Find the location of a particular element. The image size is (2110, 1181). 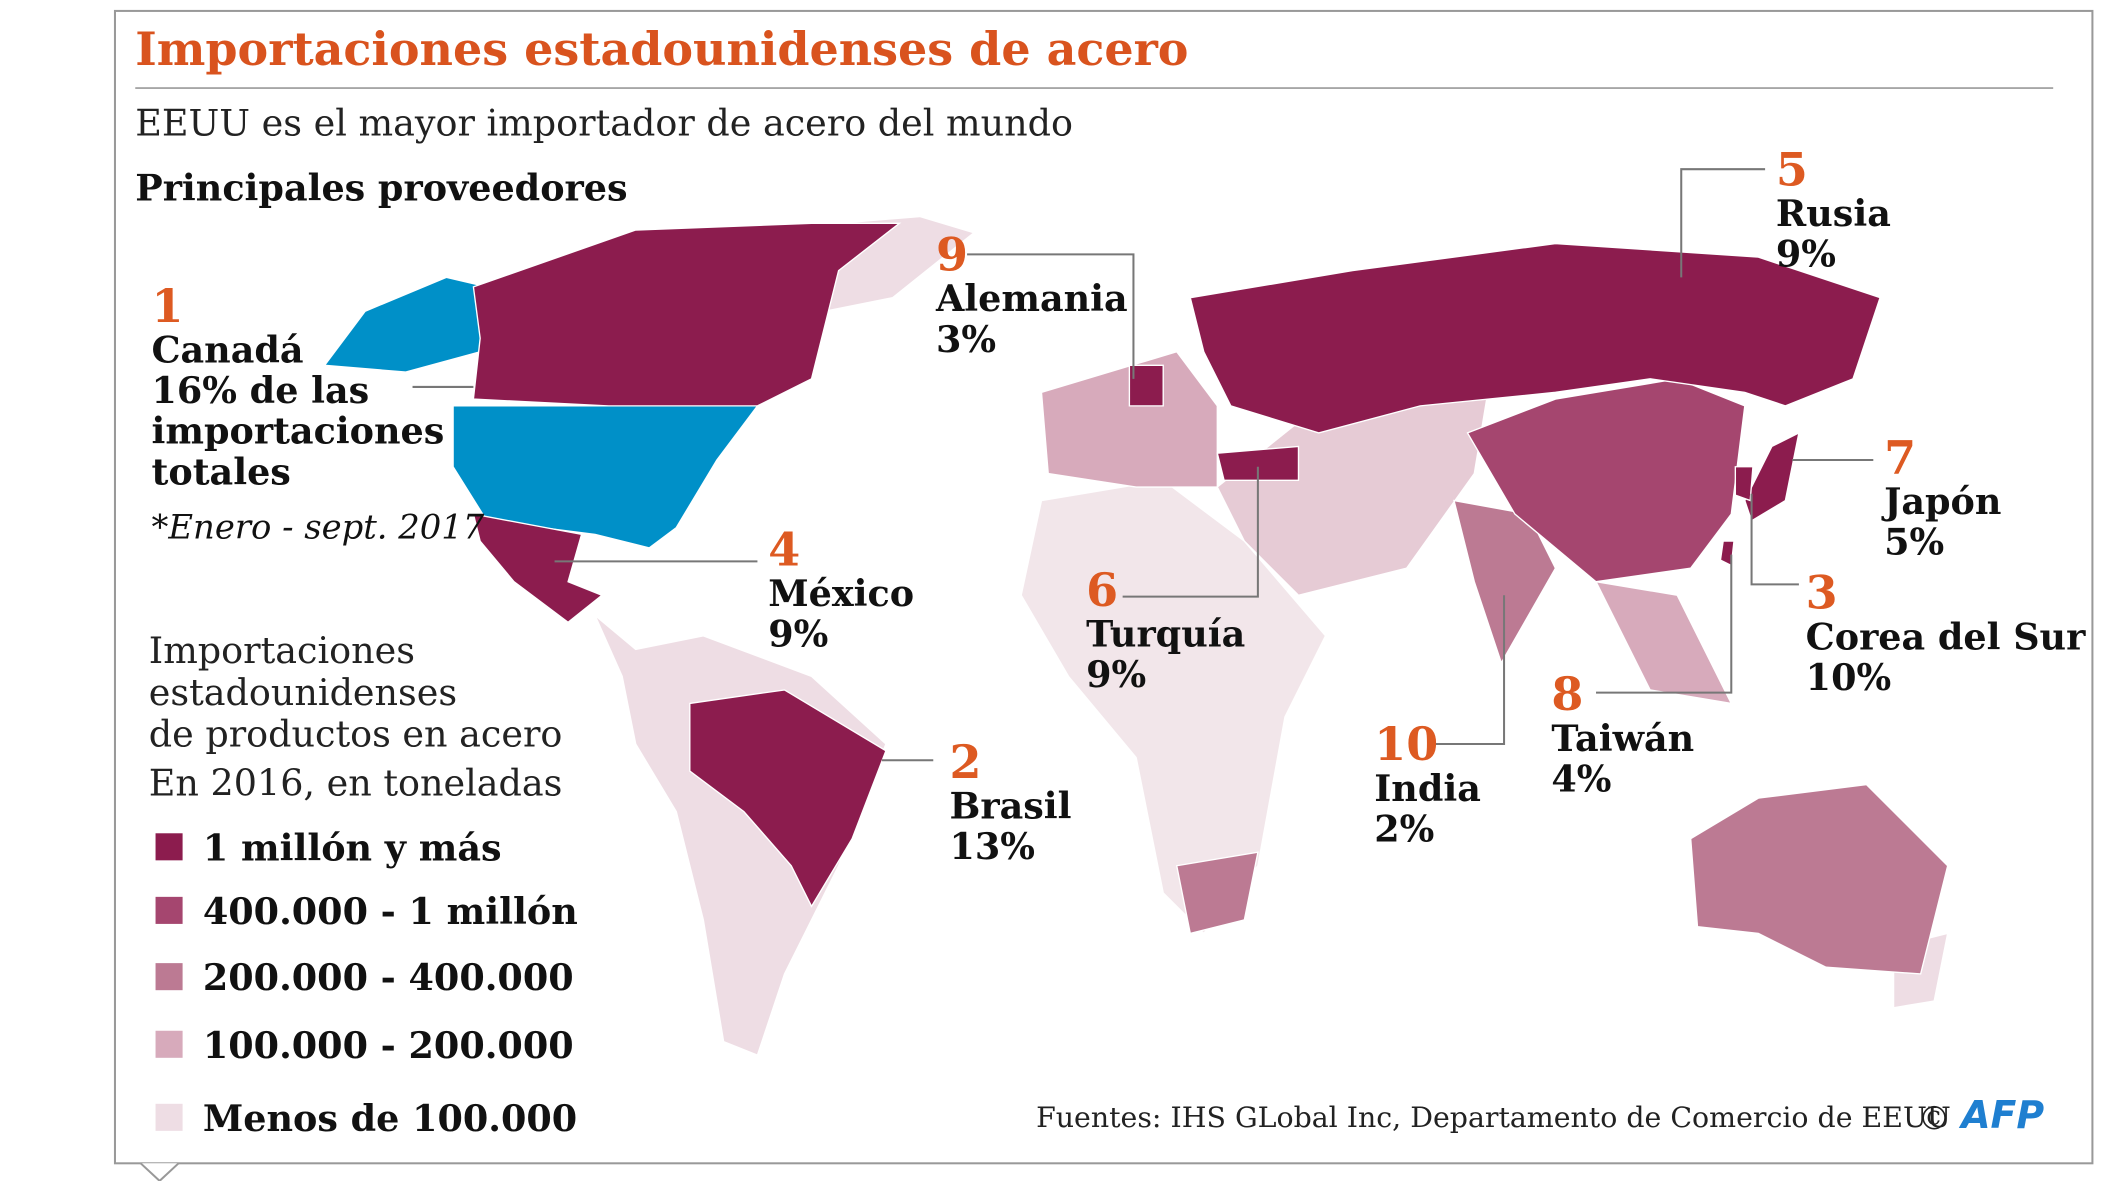

title: Importaciones estadounidenses de acero is located at coordinates (661, 49).